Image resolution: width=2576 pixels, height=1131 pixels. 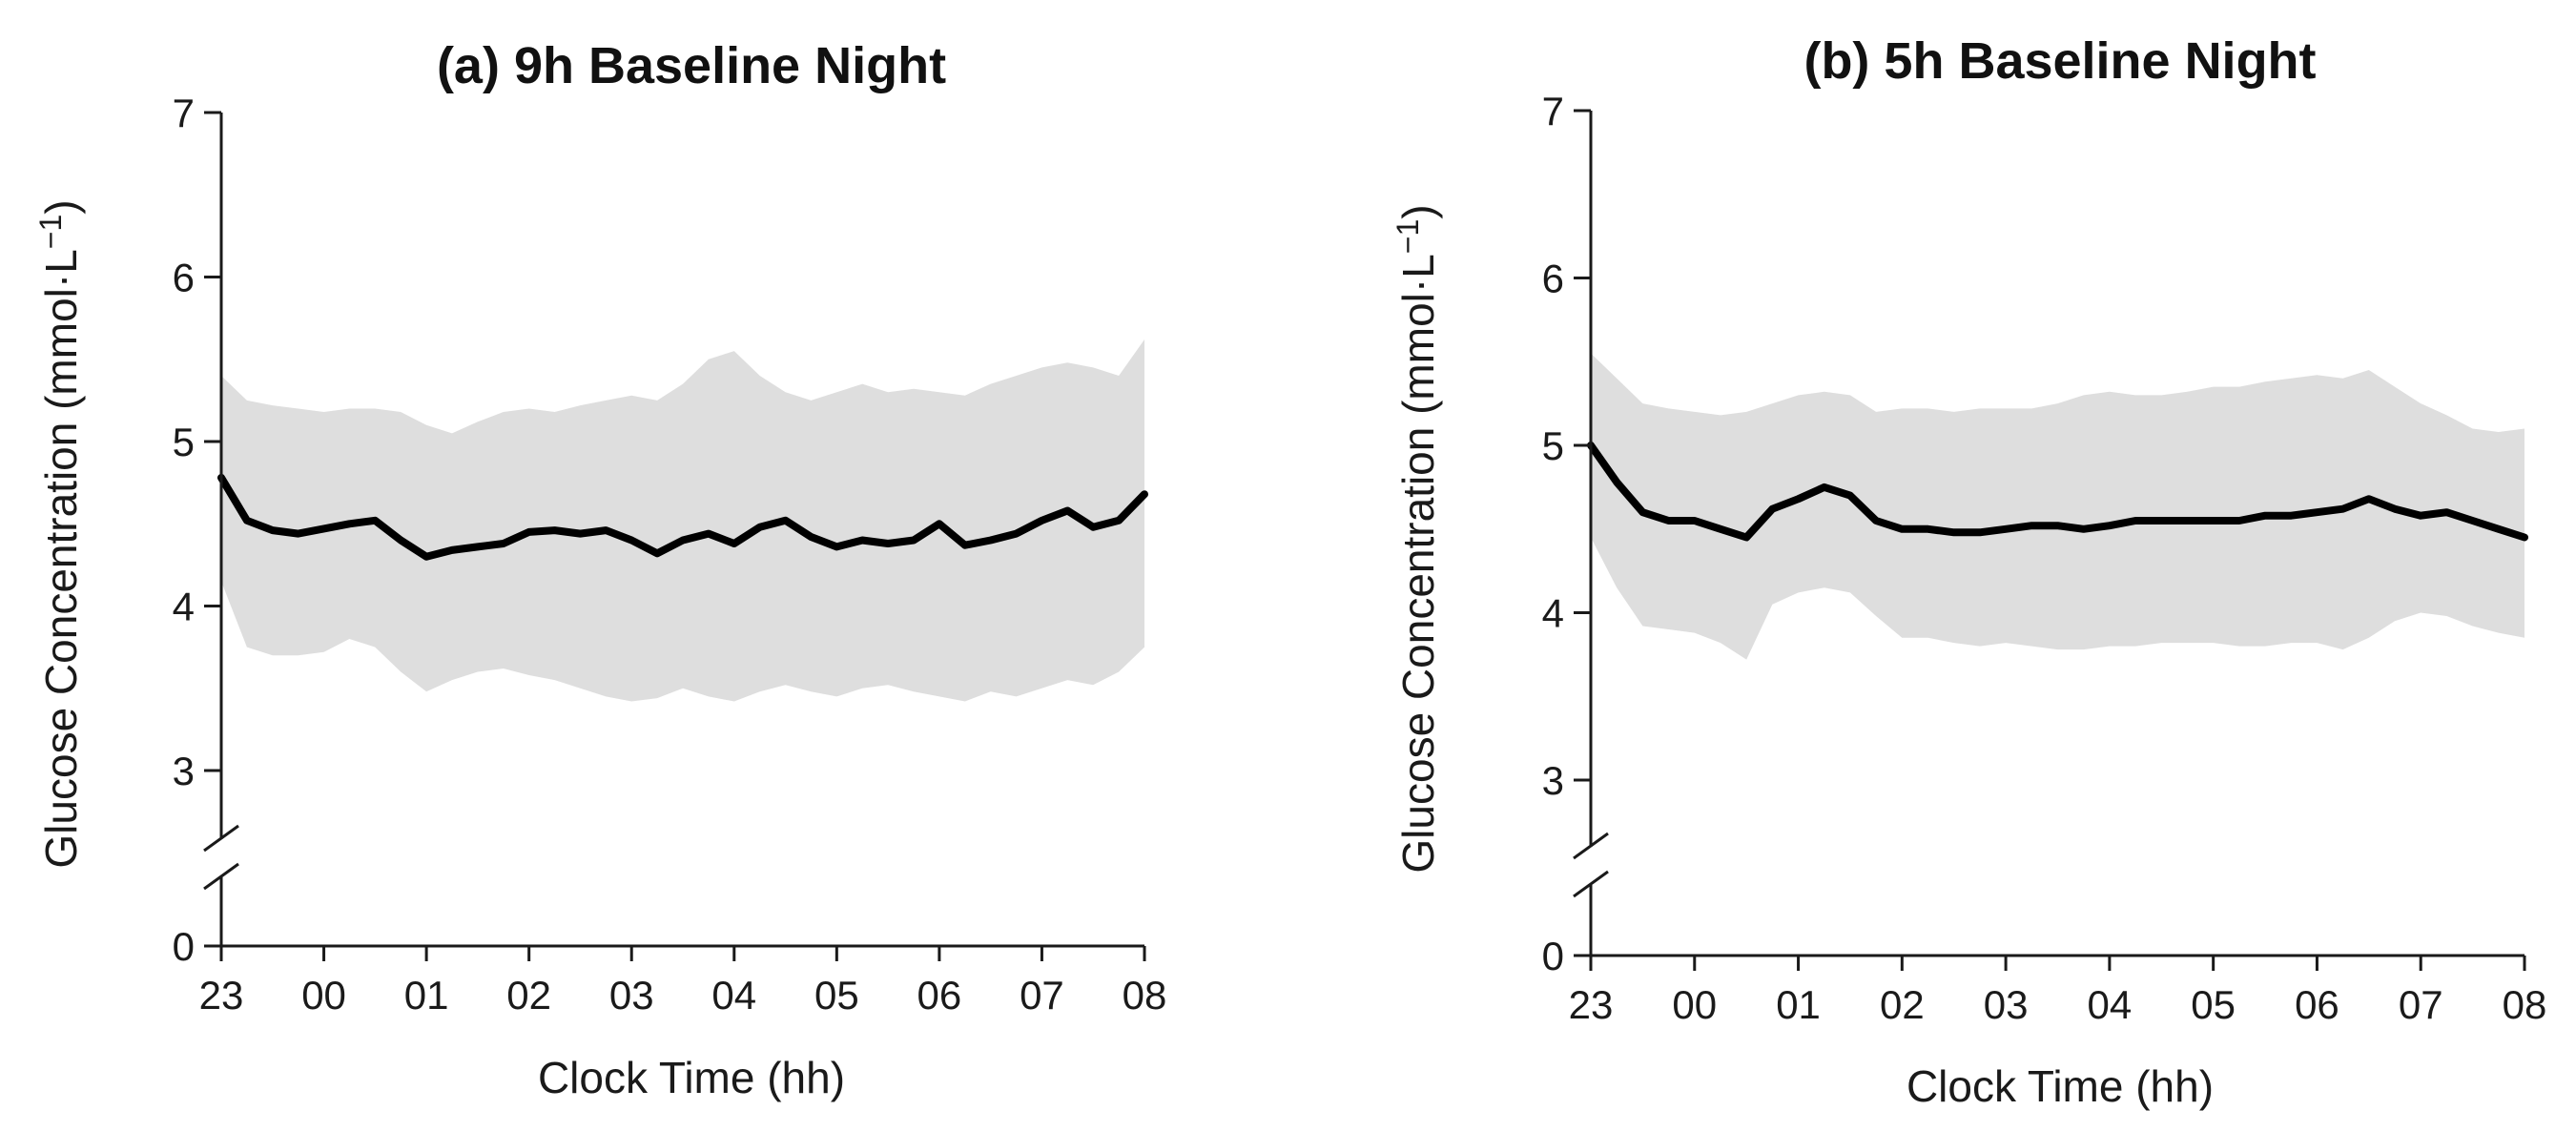 I want to click on panel-b-x-ticks: 23 00 01 02 03 04 05 06 07 08, so click(x=2058, y=992).